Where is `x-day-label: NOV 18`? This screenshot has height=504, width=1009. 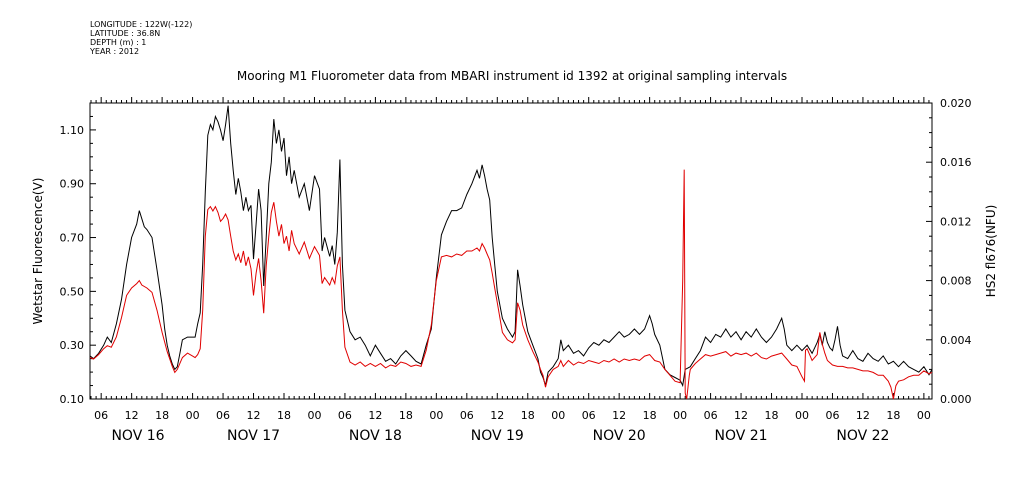 x-day-label: NOV 18 is located at coordinates (375, 436).